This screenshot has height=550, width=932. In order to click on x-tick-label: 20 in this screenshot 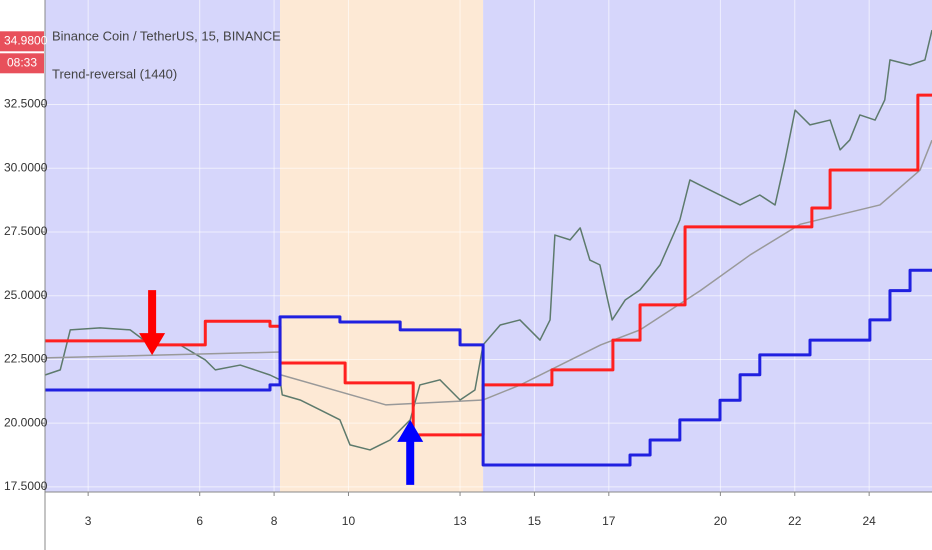, I will do `click(721, 521)`.